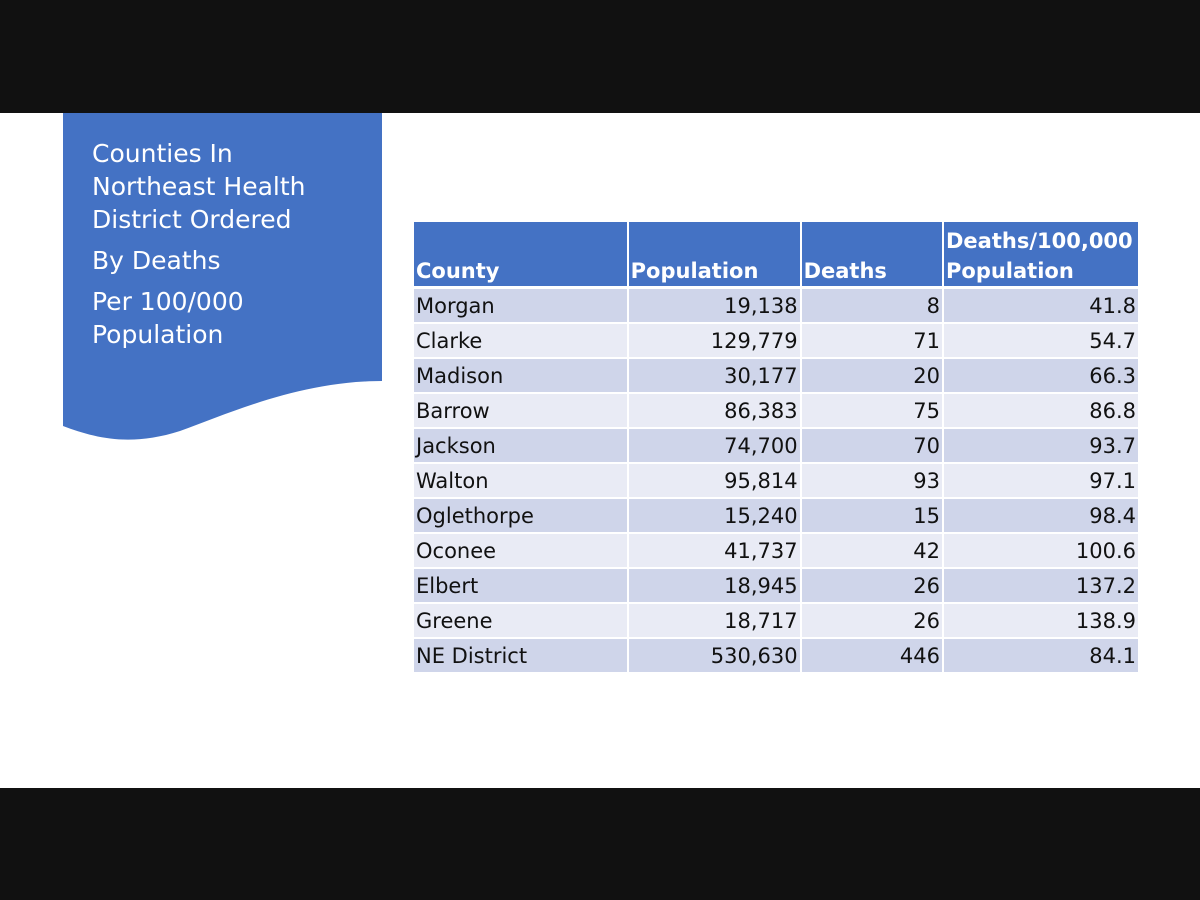 The height and width of the screenshot is (900, 1200). Describe the element at coordinates (871, 480) in the screenshot. I see `cell-deaths: 93` at that location.